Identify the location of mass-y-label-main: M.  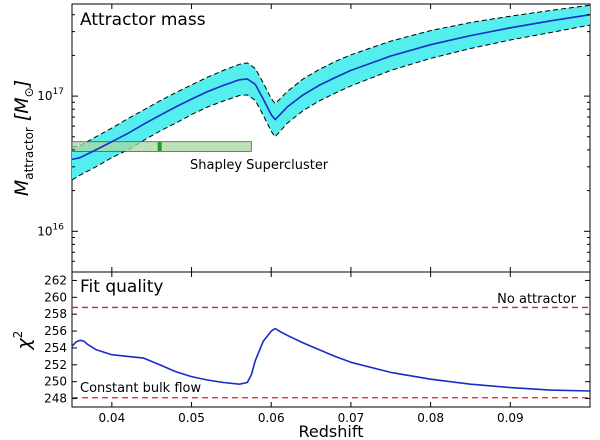
(22, 188).